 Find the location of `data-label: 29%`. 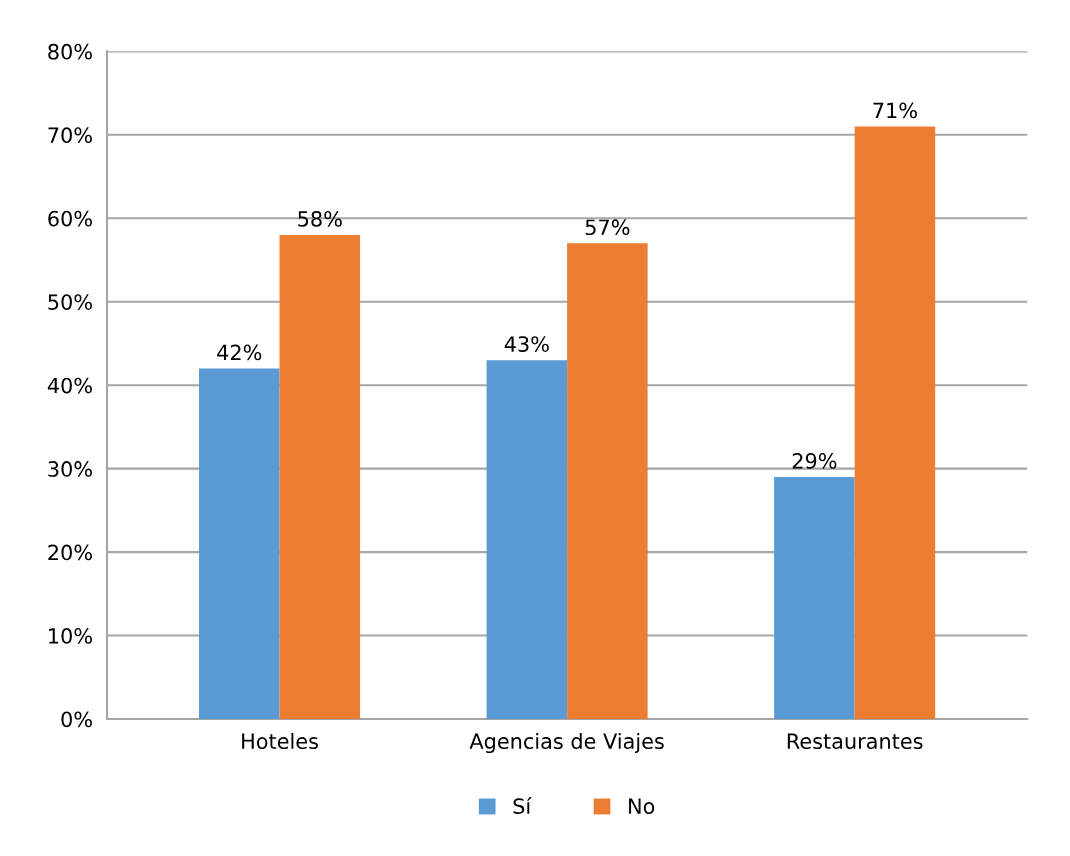

data-label: 29% is located at coordinates (814, 461).